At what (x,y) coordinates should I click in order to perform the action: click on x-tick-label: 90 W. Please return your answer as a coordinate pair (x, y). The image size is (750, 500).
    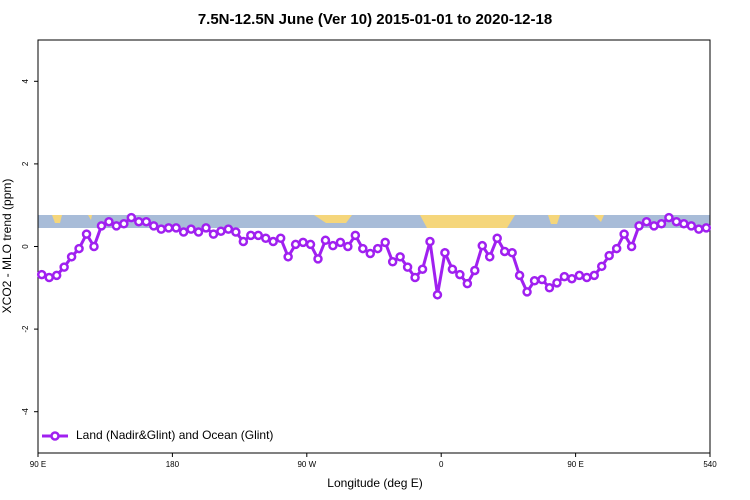
    Looking at the image, I should click on (306, 464).